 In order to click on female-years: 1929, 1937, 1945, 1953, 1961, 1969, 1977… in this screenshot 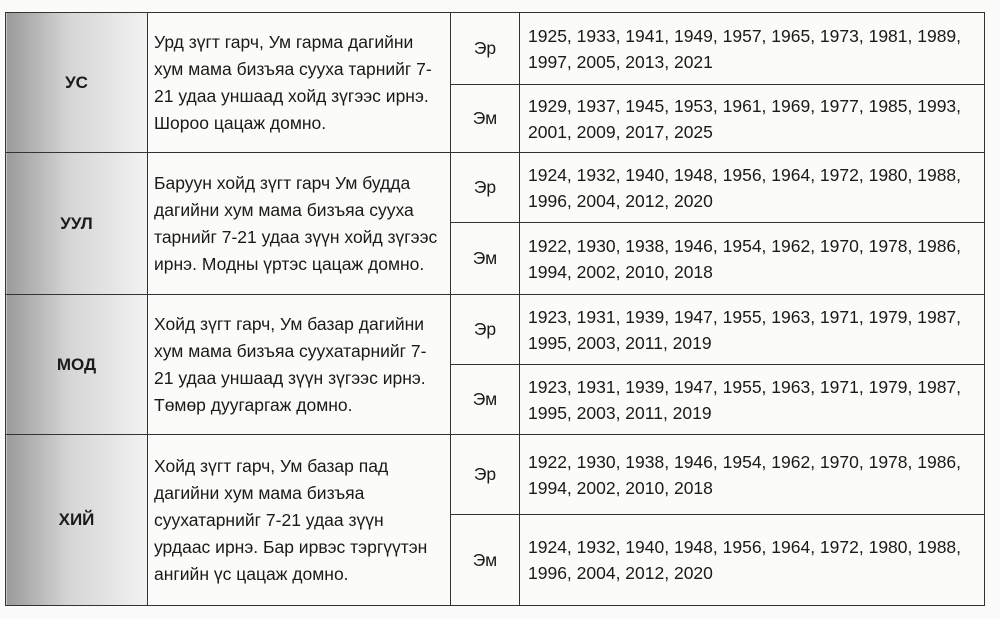, I will do `click(752, 118)`.